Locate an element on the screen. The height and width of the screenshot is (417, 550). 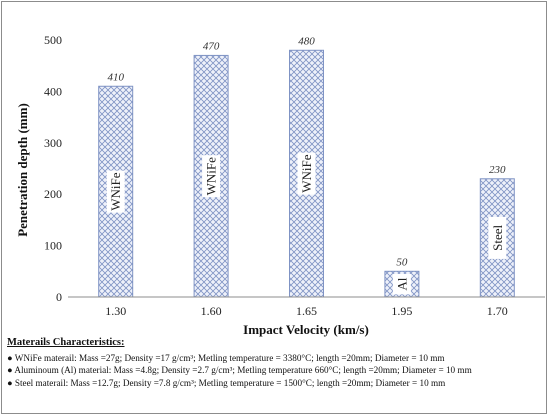
bar-label-4: Steel is located at coordinates (497, 238).